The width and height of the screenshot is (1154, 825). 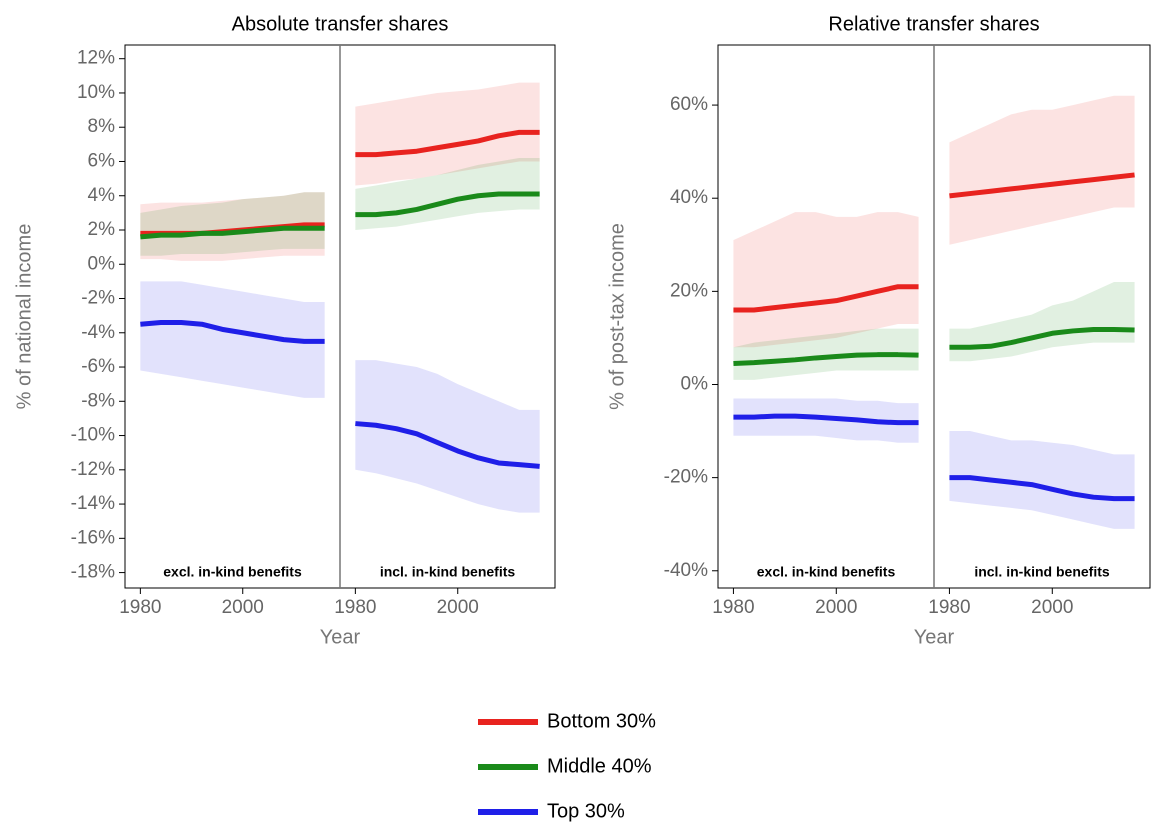 What do you see at coordinates (102, 126) in the screenshot?
I see `y-tick-label: 8%` at bounding box center [102, 126].